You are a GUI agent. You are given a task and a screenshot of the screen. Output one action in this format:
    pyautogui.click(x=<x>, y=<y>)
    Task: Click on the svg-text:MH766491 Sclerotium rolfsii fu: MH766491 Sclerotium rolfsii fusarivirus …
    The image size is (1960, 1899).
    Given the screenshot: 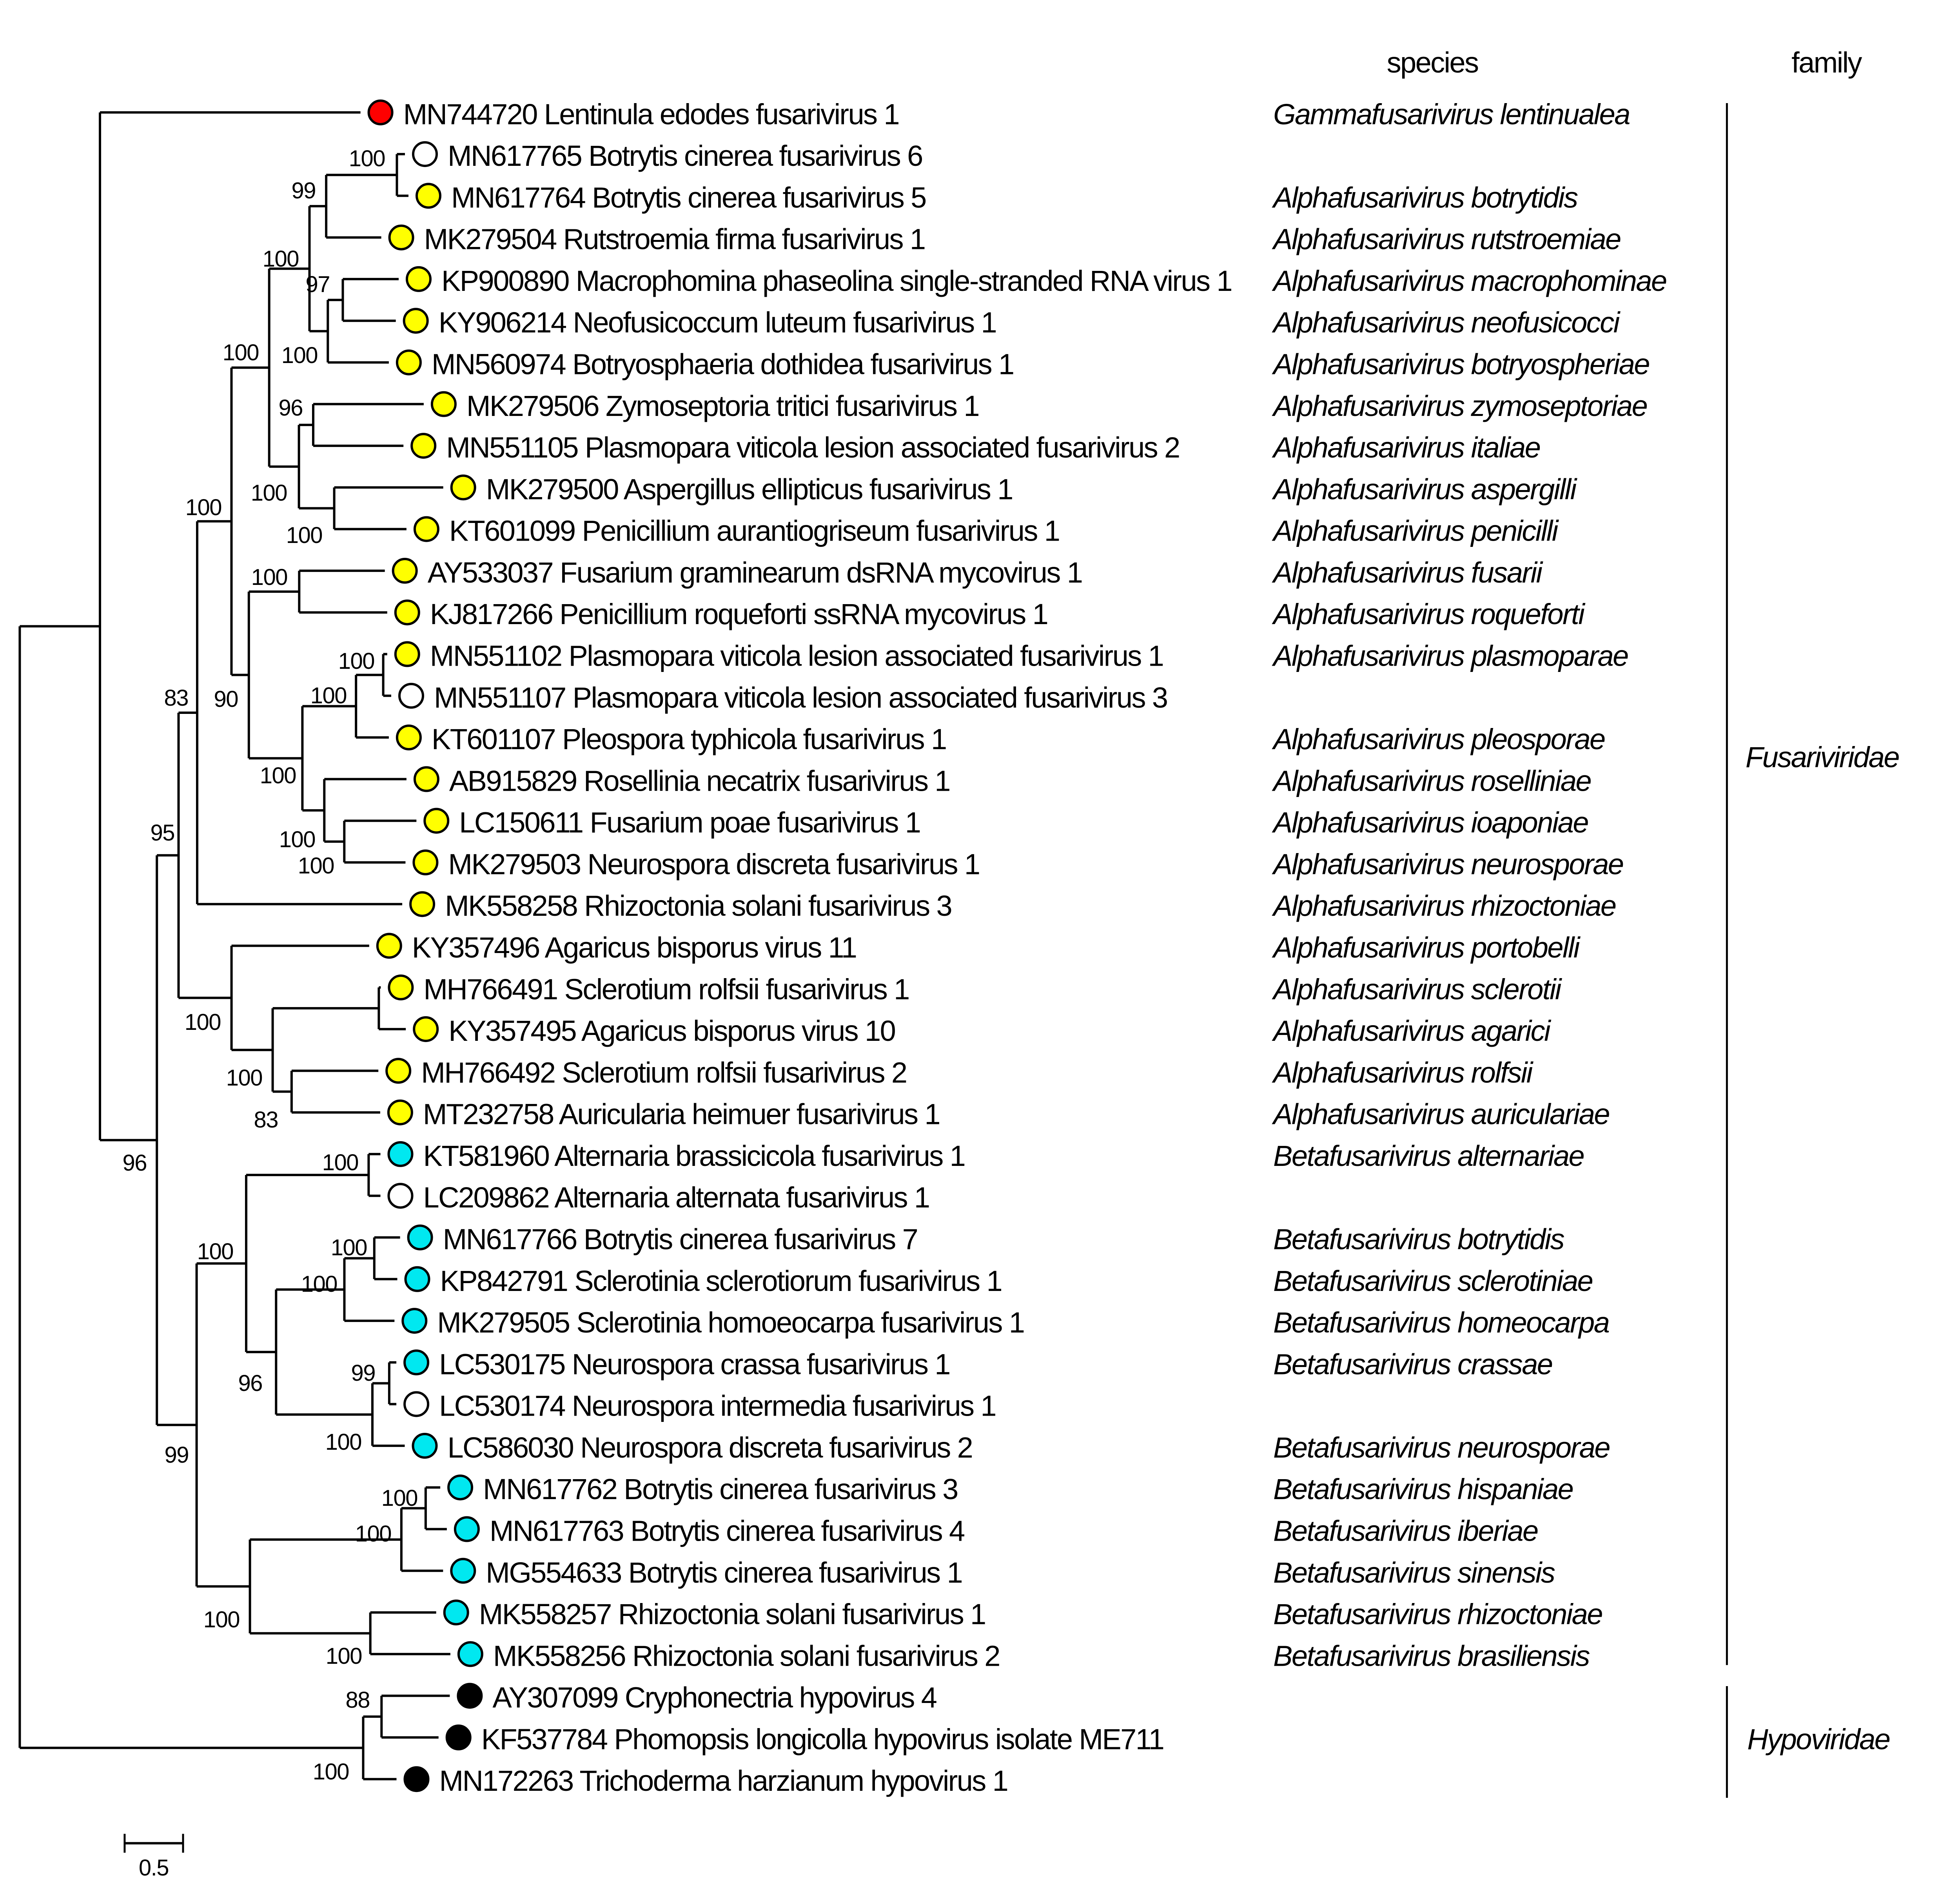 What is the action you would take?
    pyautogui.click(x=666, y=990)
    